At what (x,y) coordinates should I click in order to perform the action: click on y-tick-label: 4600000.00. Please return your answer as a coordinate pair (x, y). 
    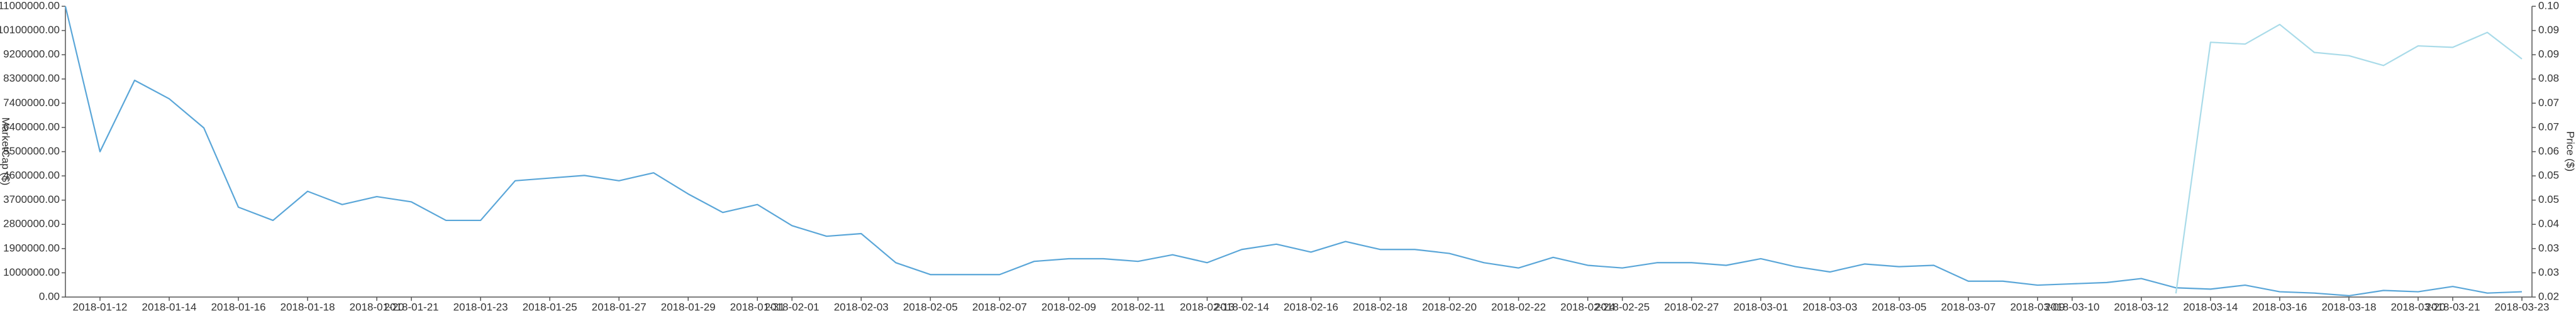
    Looking at the image, I should click on (31, 175).